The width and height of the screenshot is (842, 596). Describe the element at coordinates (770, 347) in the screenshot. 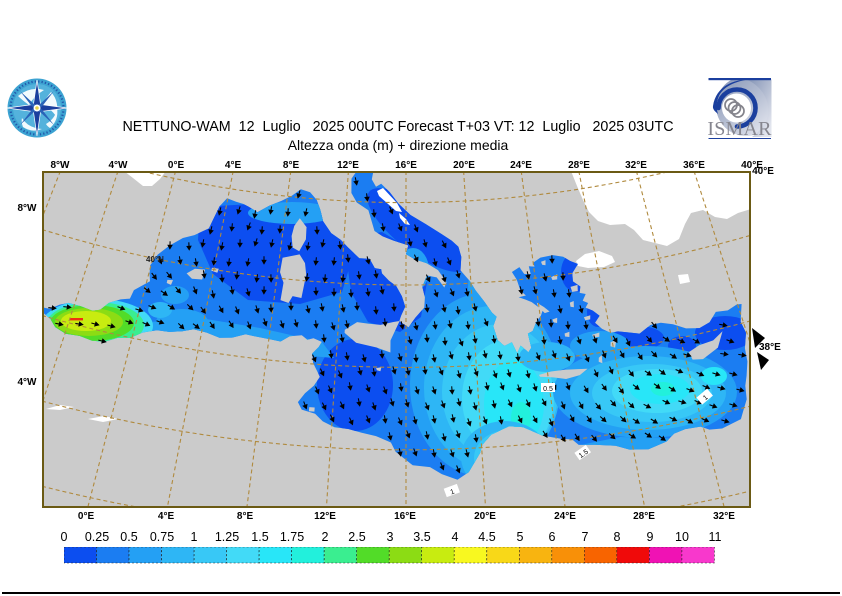

I see `svg-text: 38°E` at that location.